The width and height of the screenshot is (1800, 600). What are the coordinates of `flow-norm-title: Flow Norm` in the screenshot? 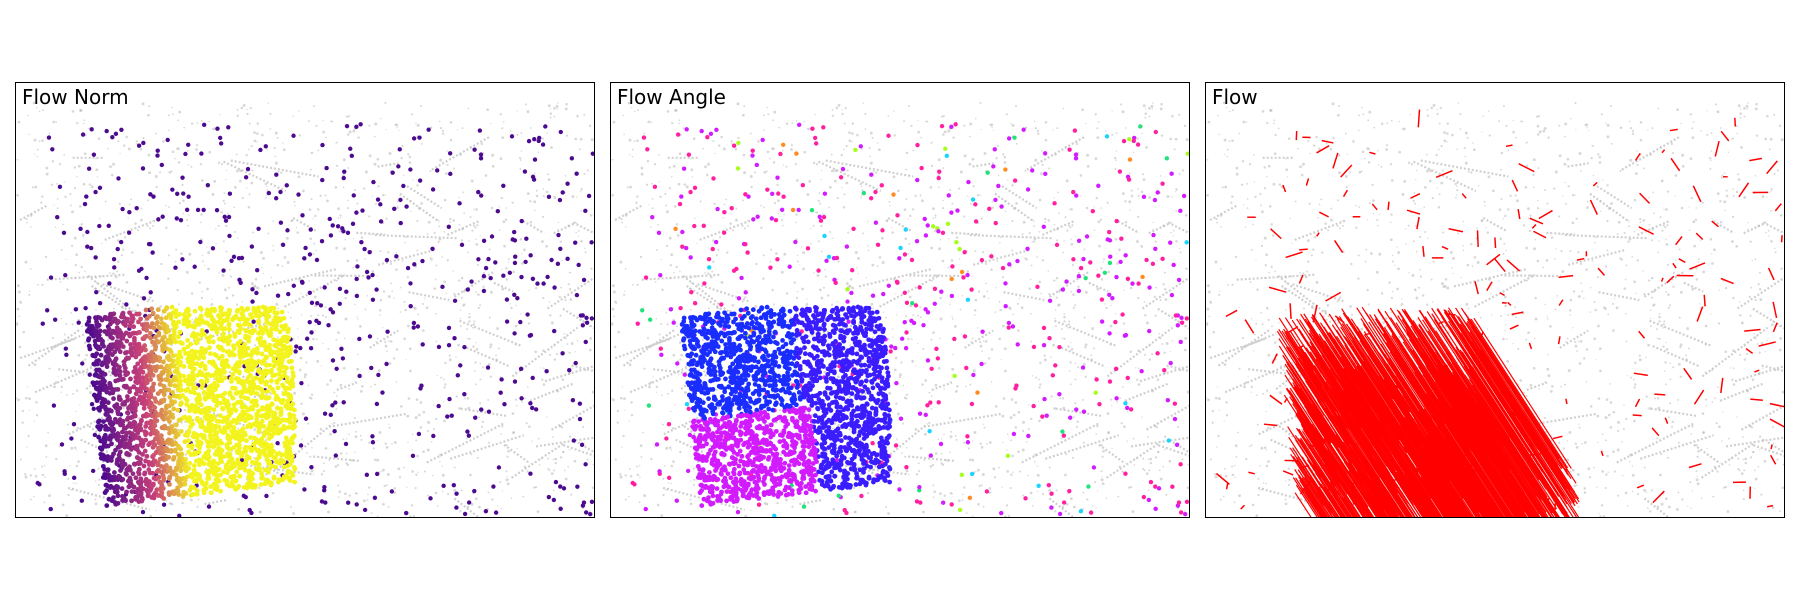 It's located at (75, 97).